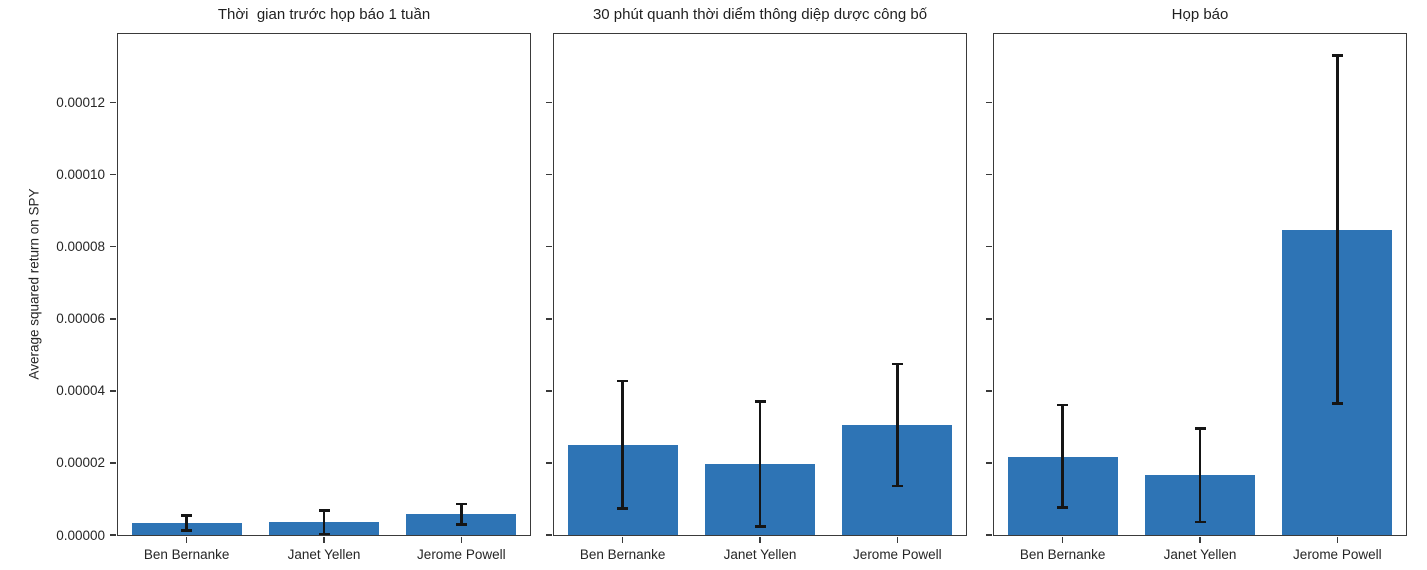  Describe the element at coordinates (80, 535) in the screenshot. I see `y-tick-label: 0.00000` at that location.